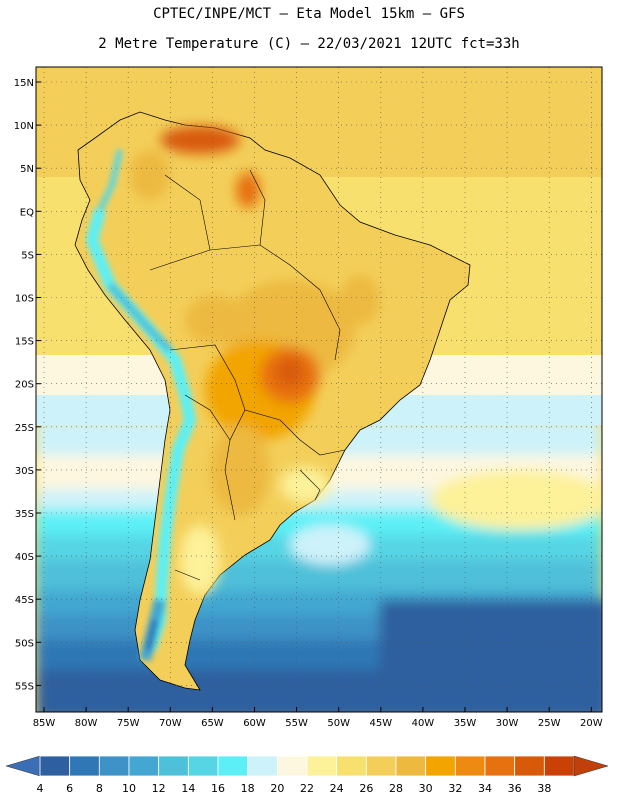  I want to click on colorbar-label: 34, so click(485, 788).